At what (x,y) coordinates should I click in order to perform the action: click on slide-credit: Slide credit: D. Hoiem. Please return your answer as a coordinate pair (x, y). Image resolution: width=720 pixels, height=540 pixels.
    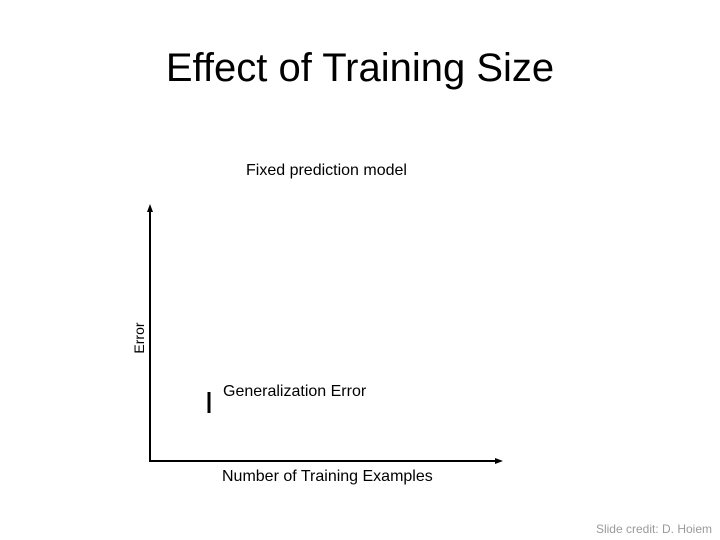
    Looking at the image, I should click on (653, 529).